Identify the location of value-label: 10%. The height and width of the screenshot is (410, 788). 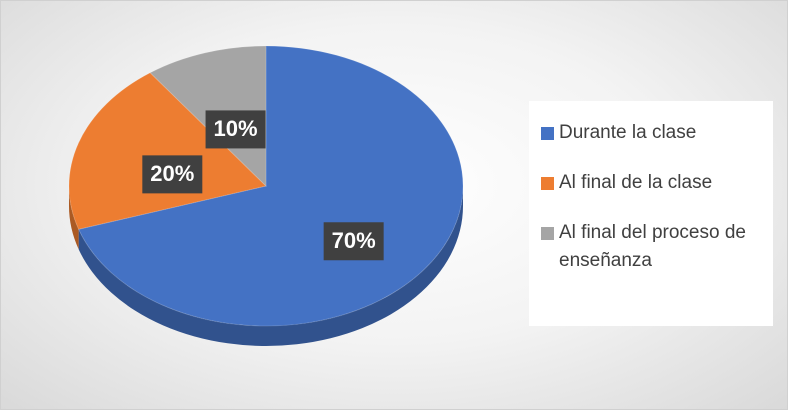
(236, 128).